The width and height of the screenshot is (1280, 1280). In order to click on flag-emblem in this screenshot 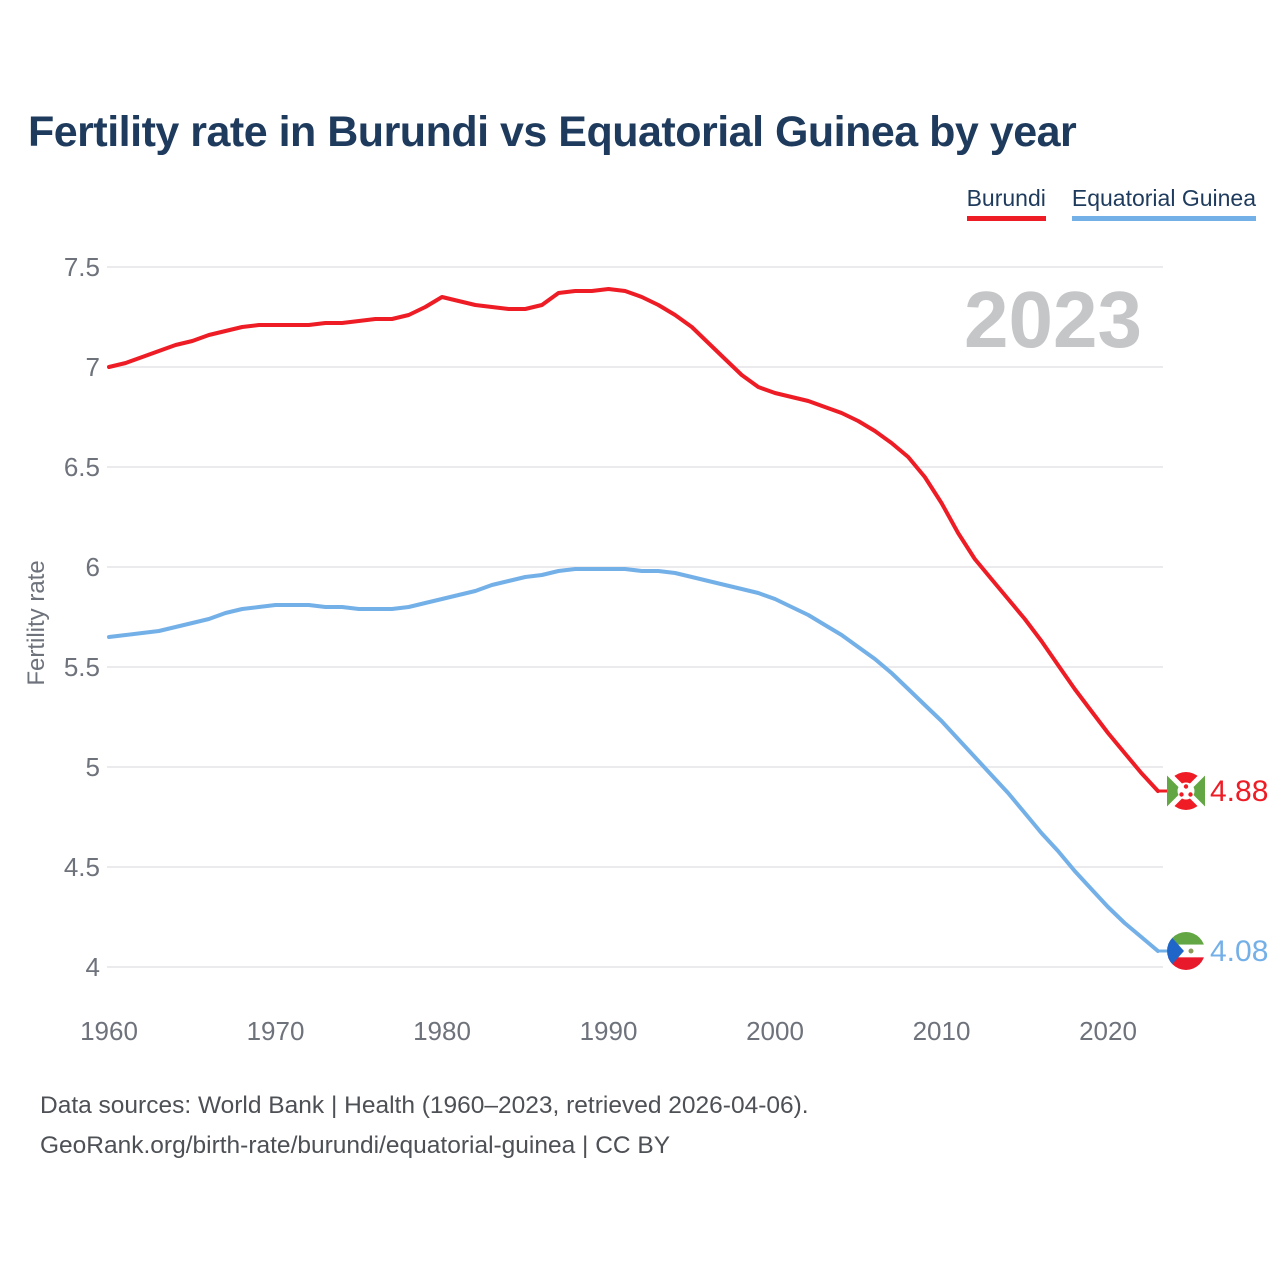, I will do `click(1191, 951)`.